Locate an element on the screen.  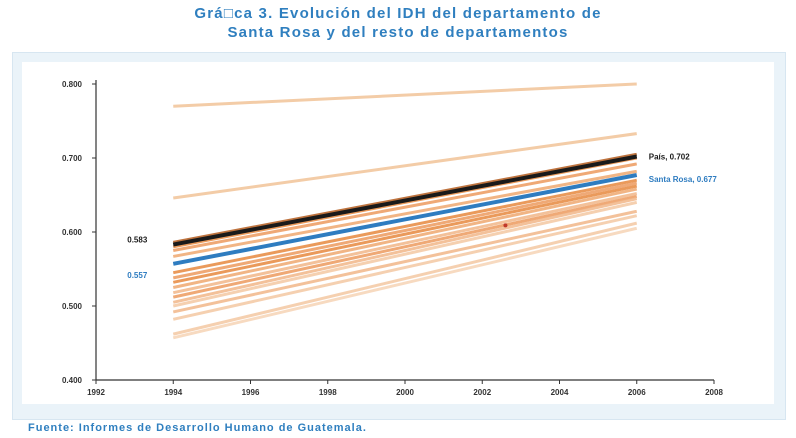
series-start-label-santa-rosa: 0.557 is located at coordinates (137, 275).